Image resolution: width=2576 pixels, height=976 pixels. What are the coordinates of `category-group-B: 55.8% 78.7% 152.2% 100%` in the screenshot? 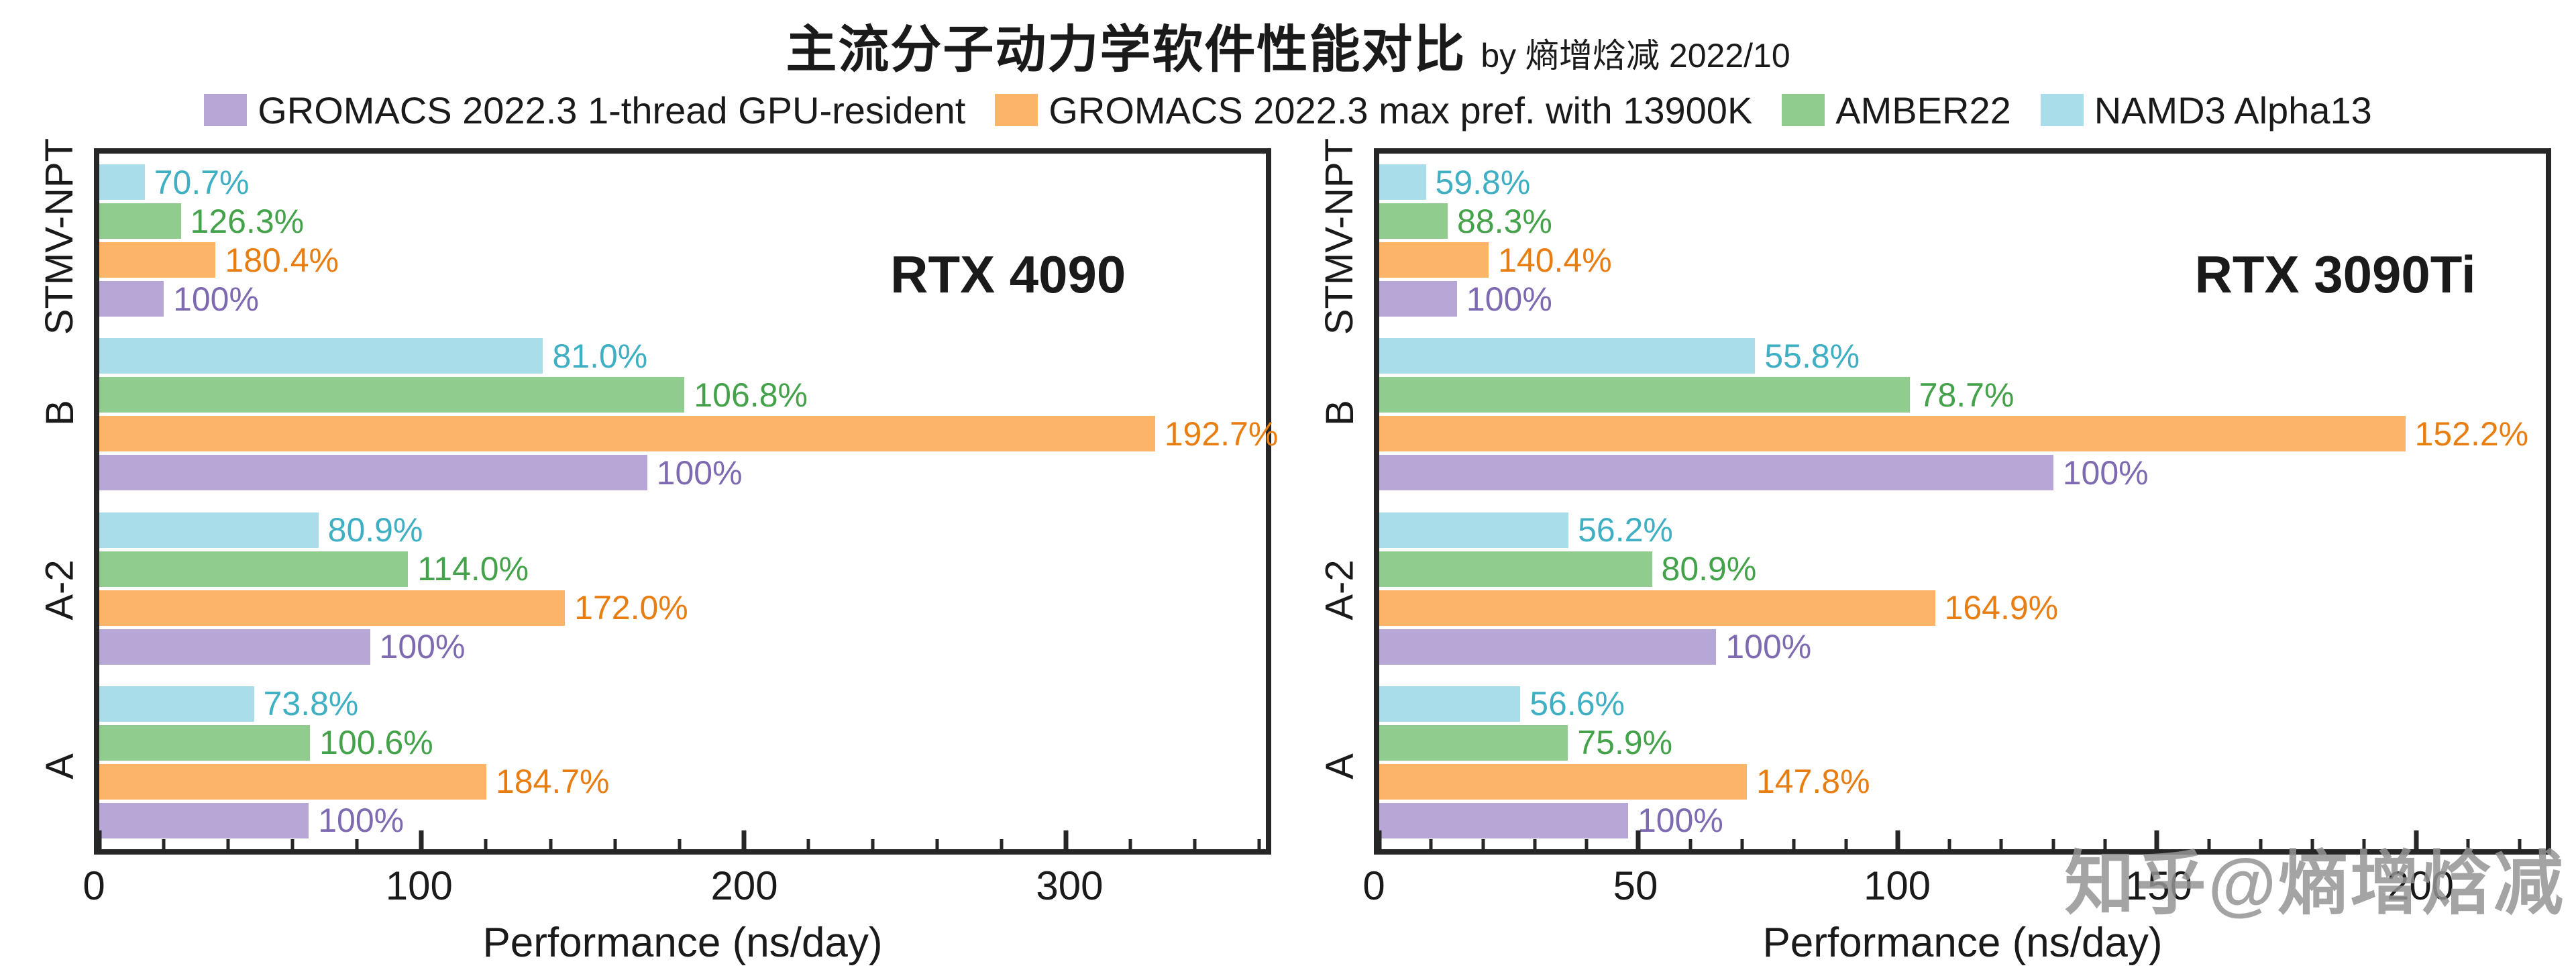 It's located at (1962, 414).